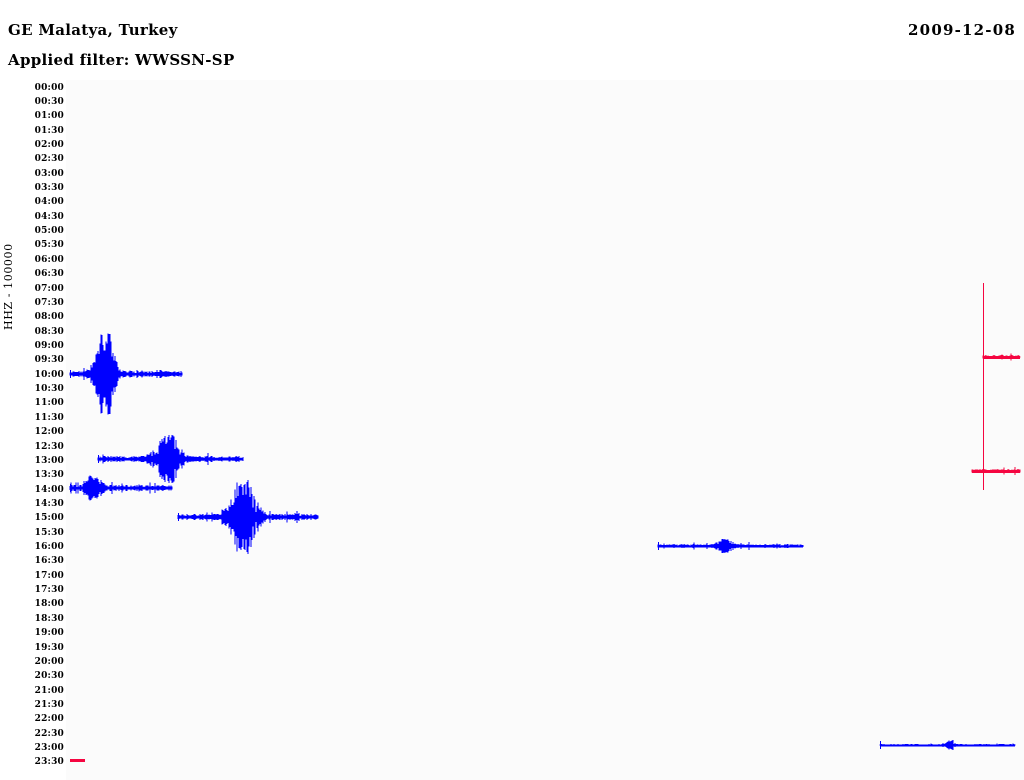 Image resolution: width=1024 pixels, height=780 pixels. What do you see at coordinates (49, 245) in the screenshot?
I see `y-axis-tick: 05:30` at bounding box center [49, 245].